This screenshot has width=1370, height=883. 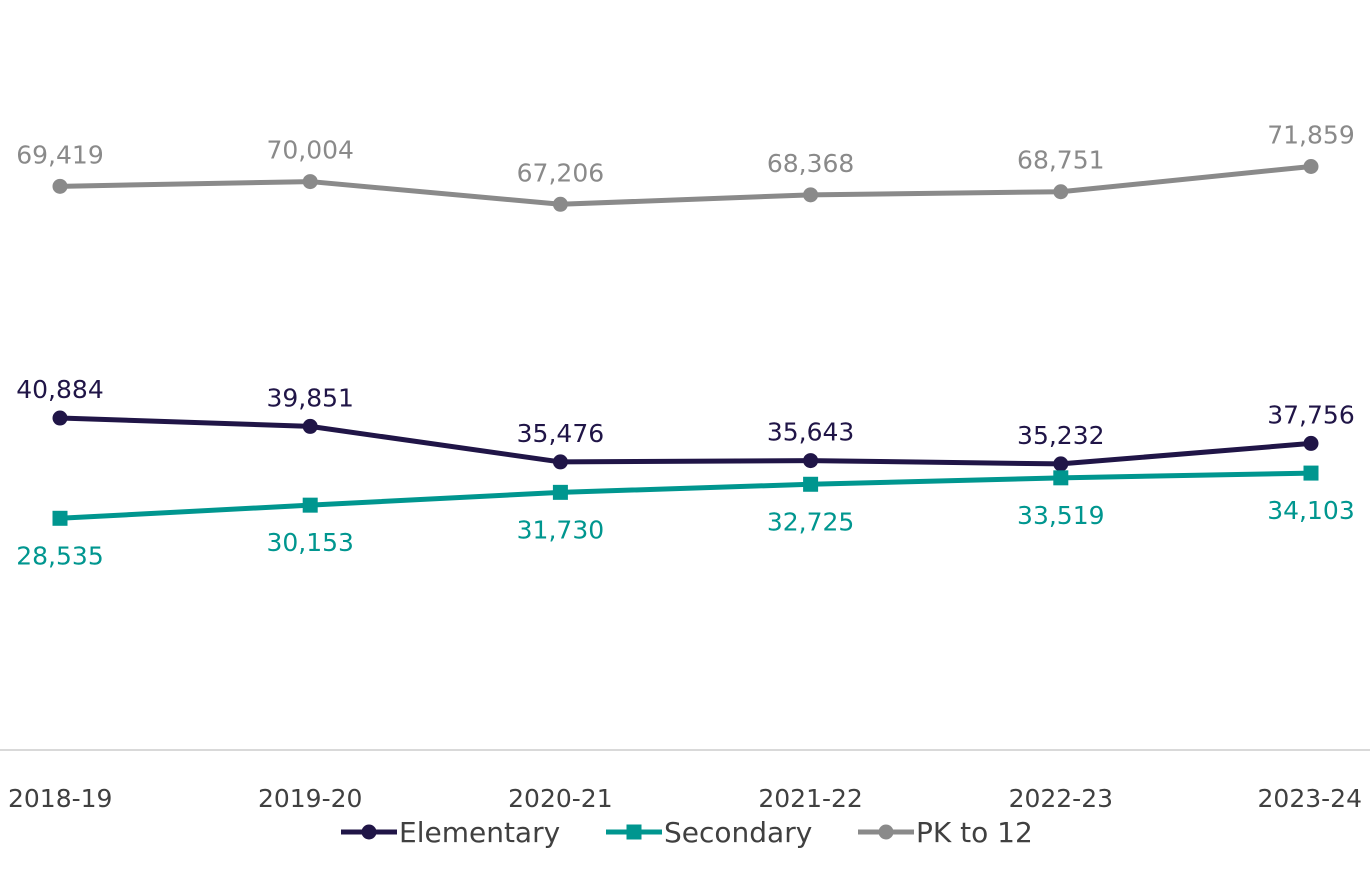 What do you see at coordinates (1310, 798) in the screenshot?
I see `x-tick-label: 2023-24` at bounding box center [1310, 798].